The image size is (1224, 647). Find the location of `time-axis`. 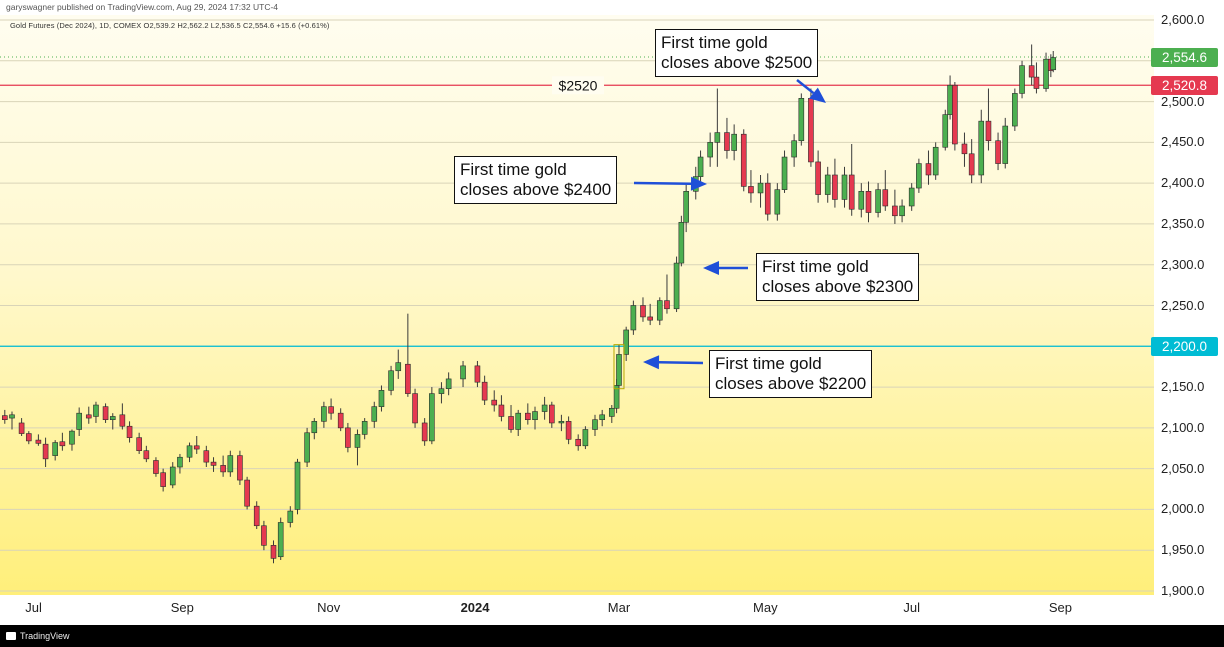

time-axis is located at coordinates (612, 610).